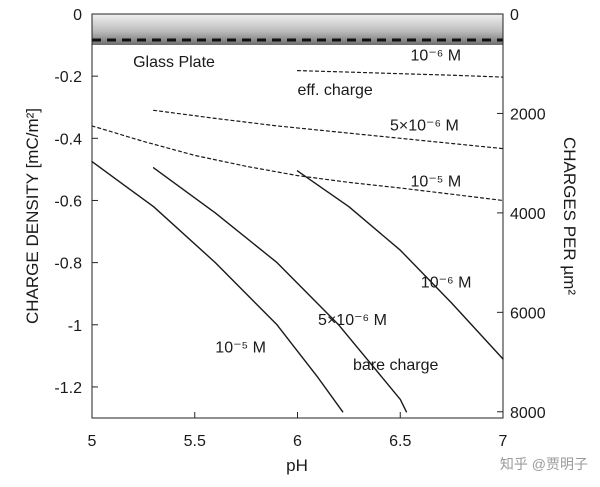  I want to click on chart-annotation: eff. charge, so click(335, 90).